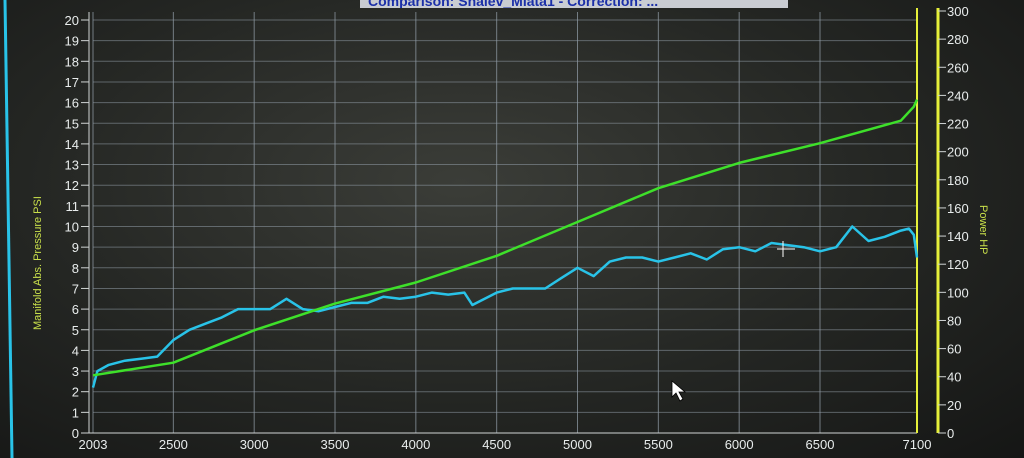  Describe the element at coordinates (72, 123) in the screenshot. I see `y-left-tick-label: 15` at that location.